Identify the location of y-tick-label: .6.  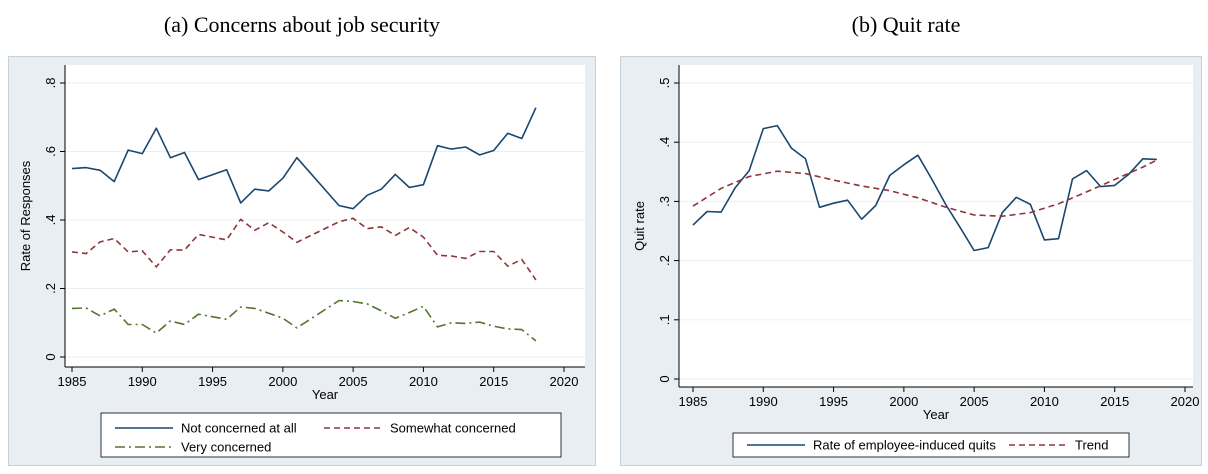
(50, 151).